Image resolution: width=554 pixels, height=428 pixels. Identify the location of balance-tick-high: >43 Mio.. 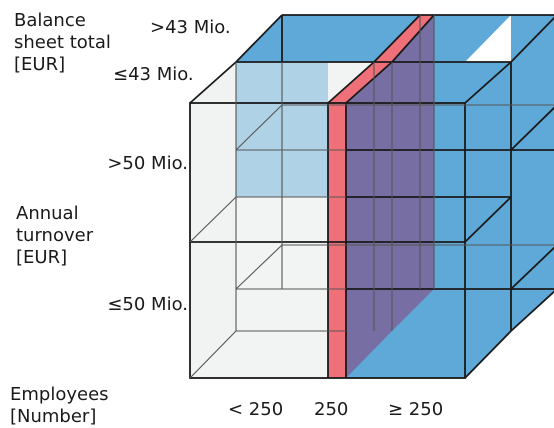
(190, 27).